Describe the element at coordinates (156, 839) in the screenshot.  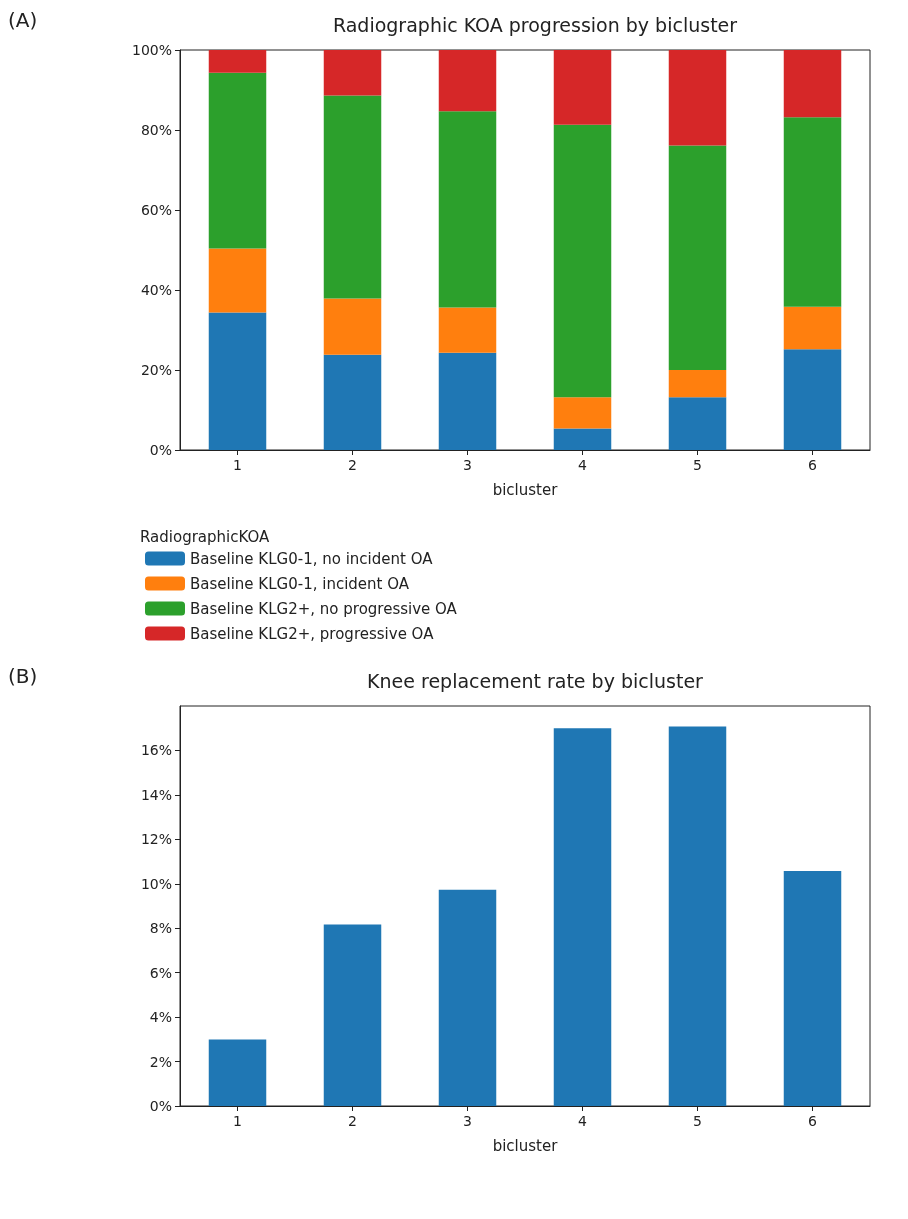
I see `y-tick-label: 12%` at that location.